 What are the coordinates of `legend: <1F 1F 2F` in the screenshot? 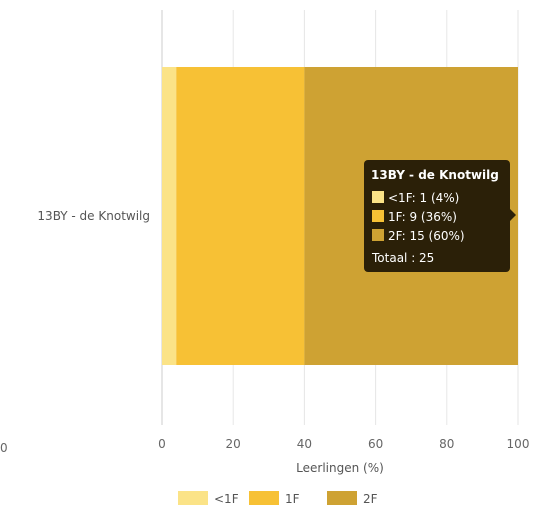 It's located at (278, 498).